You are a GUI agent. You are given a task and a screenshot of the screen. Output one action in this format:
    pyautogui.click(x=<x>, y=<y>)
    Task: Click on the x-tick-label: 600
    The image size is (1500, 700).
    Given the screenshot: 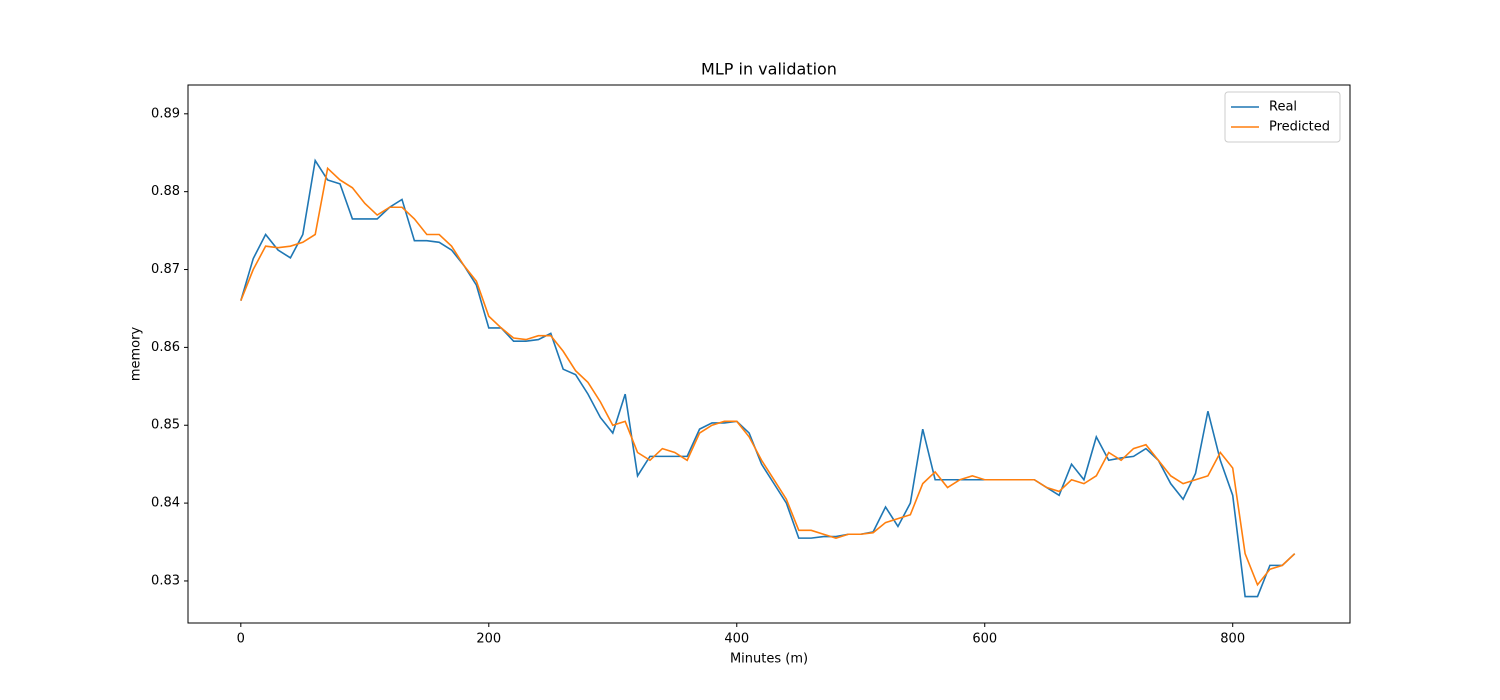 What is the action you would take?
    pyautogui.click(x=984, y=639)
    